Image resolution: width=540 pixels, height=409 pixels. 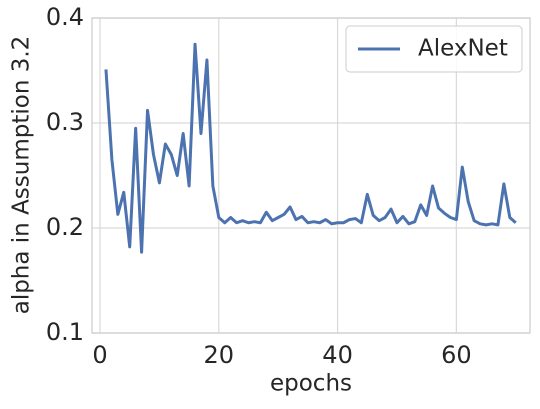 What do you see at coordinates (311, 384) in the screenshot?
I see `x-axis-label: epochs` at bounding box center [311, 384].